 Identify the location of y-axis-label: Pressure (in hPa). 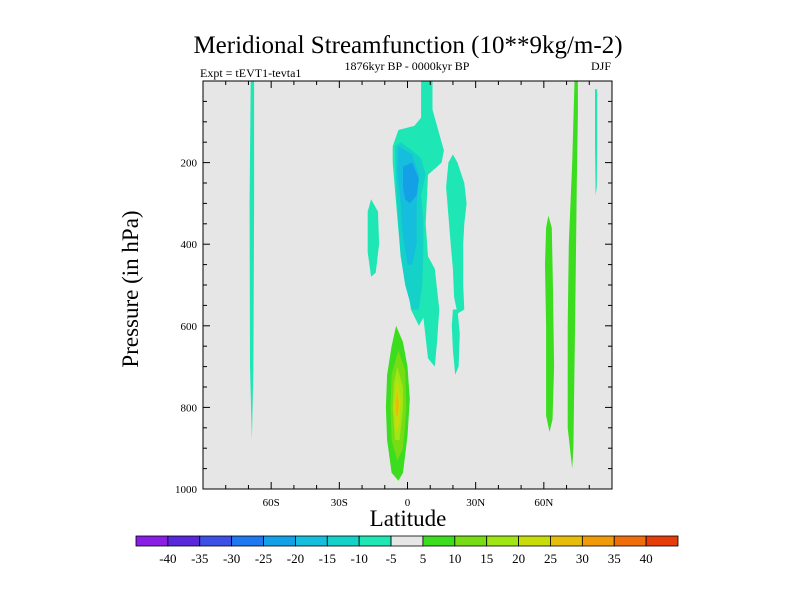
(130, 288).